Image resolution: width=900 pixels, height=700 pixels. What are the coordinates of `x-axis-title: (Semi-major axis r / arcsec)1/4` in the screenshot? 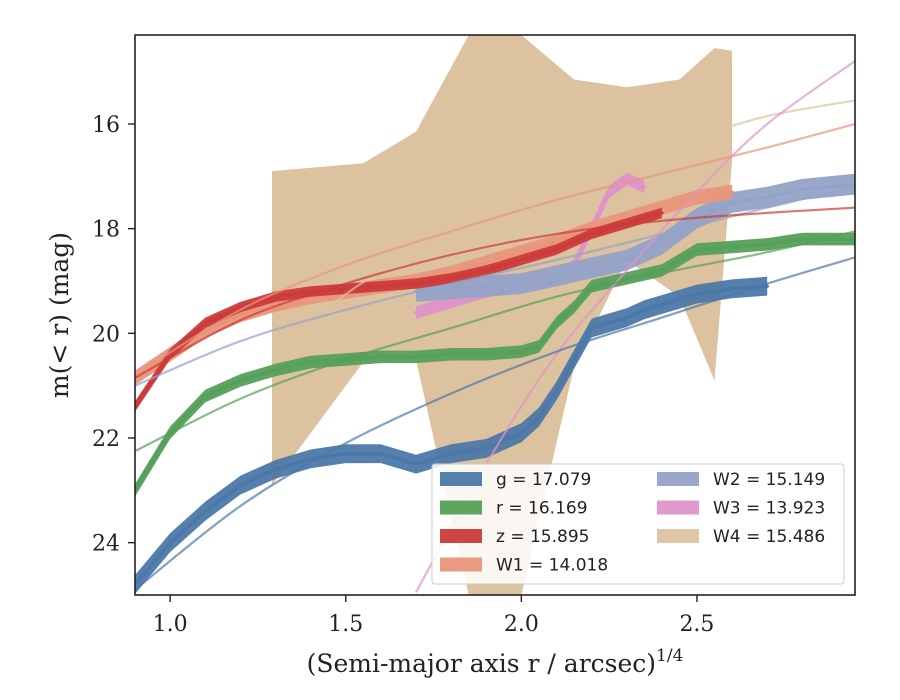 It's located at (495, 662).